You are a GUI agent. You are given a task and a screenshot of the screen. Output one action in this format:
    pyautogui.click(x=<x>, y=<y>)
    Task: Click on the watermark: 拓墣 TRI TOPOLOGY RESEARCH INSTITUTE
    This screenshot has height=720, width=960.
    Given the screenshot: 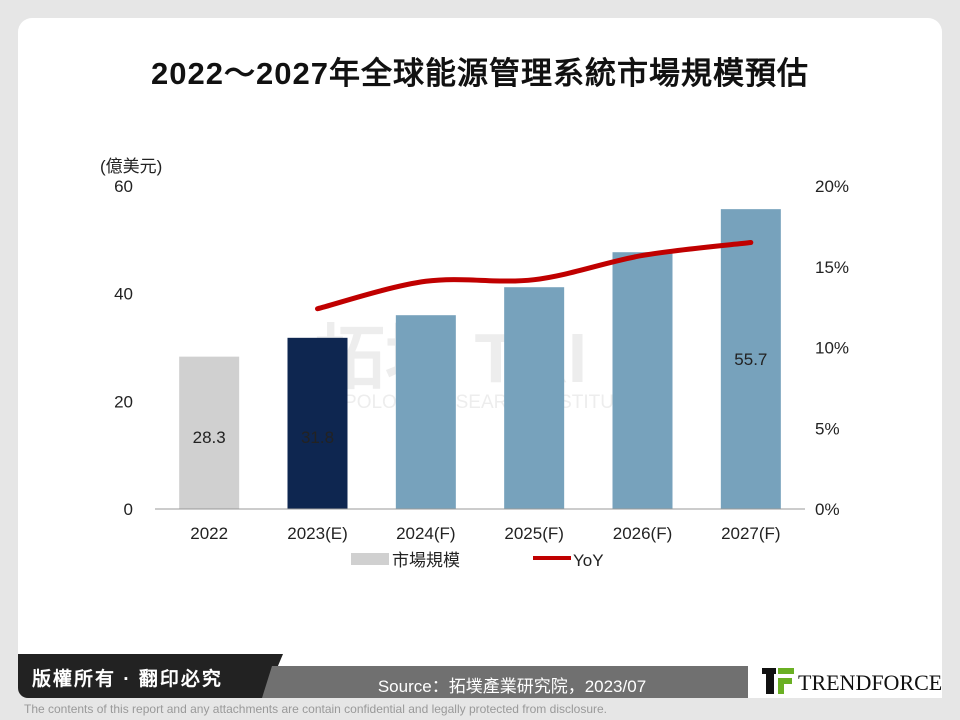 What is the action you would take?
    pyautogui.click(x=476, y=366)
    